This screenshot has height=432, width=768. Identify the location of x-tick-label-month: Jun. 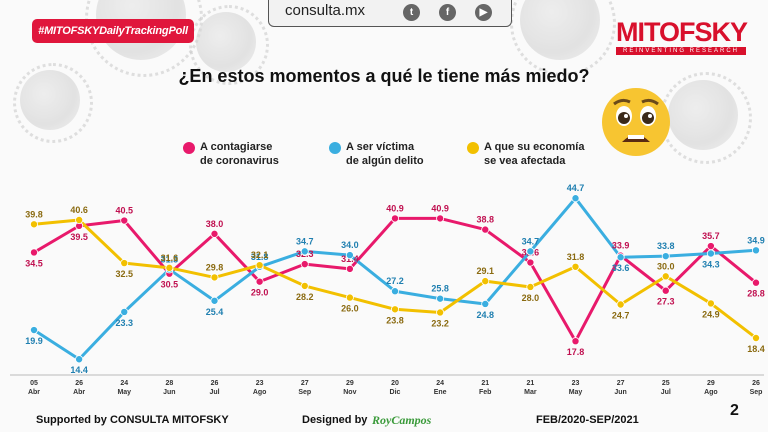
(620, 392).